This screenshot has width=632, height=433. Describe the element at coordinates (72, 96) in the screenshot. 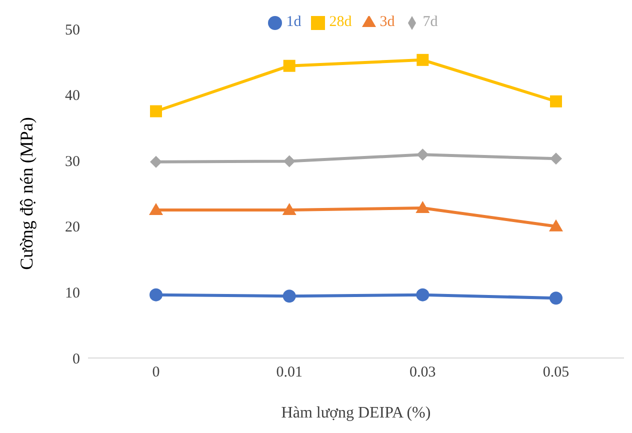

I see `y-tick-label: 40` at that location.